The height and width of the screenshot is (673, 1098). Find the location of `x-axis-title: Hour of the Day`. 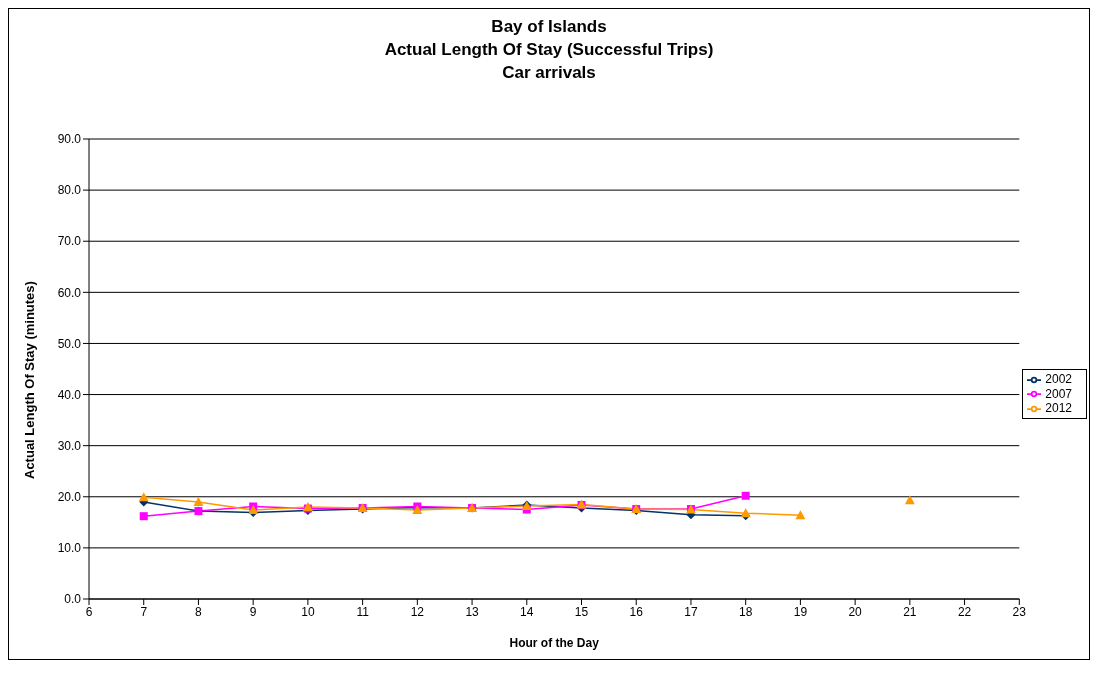

x-axis-title: Hour of the Day is located at coordinates (554, 643).